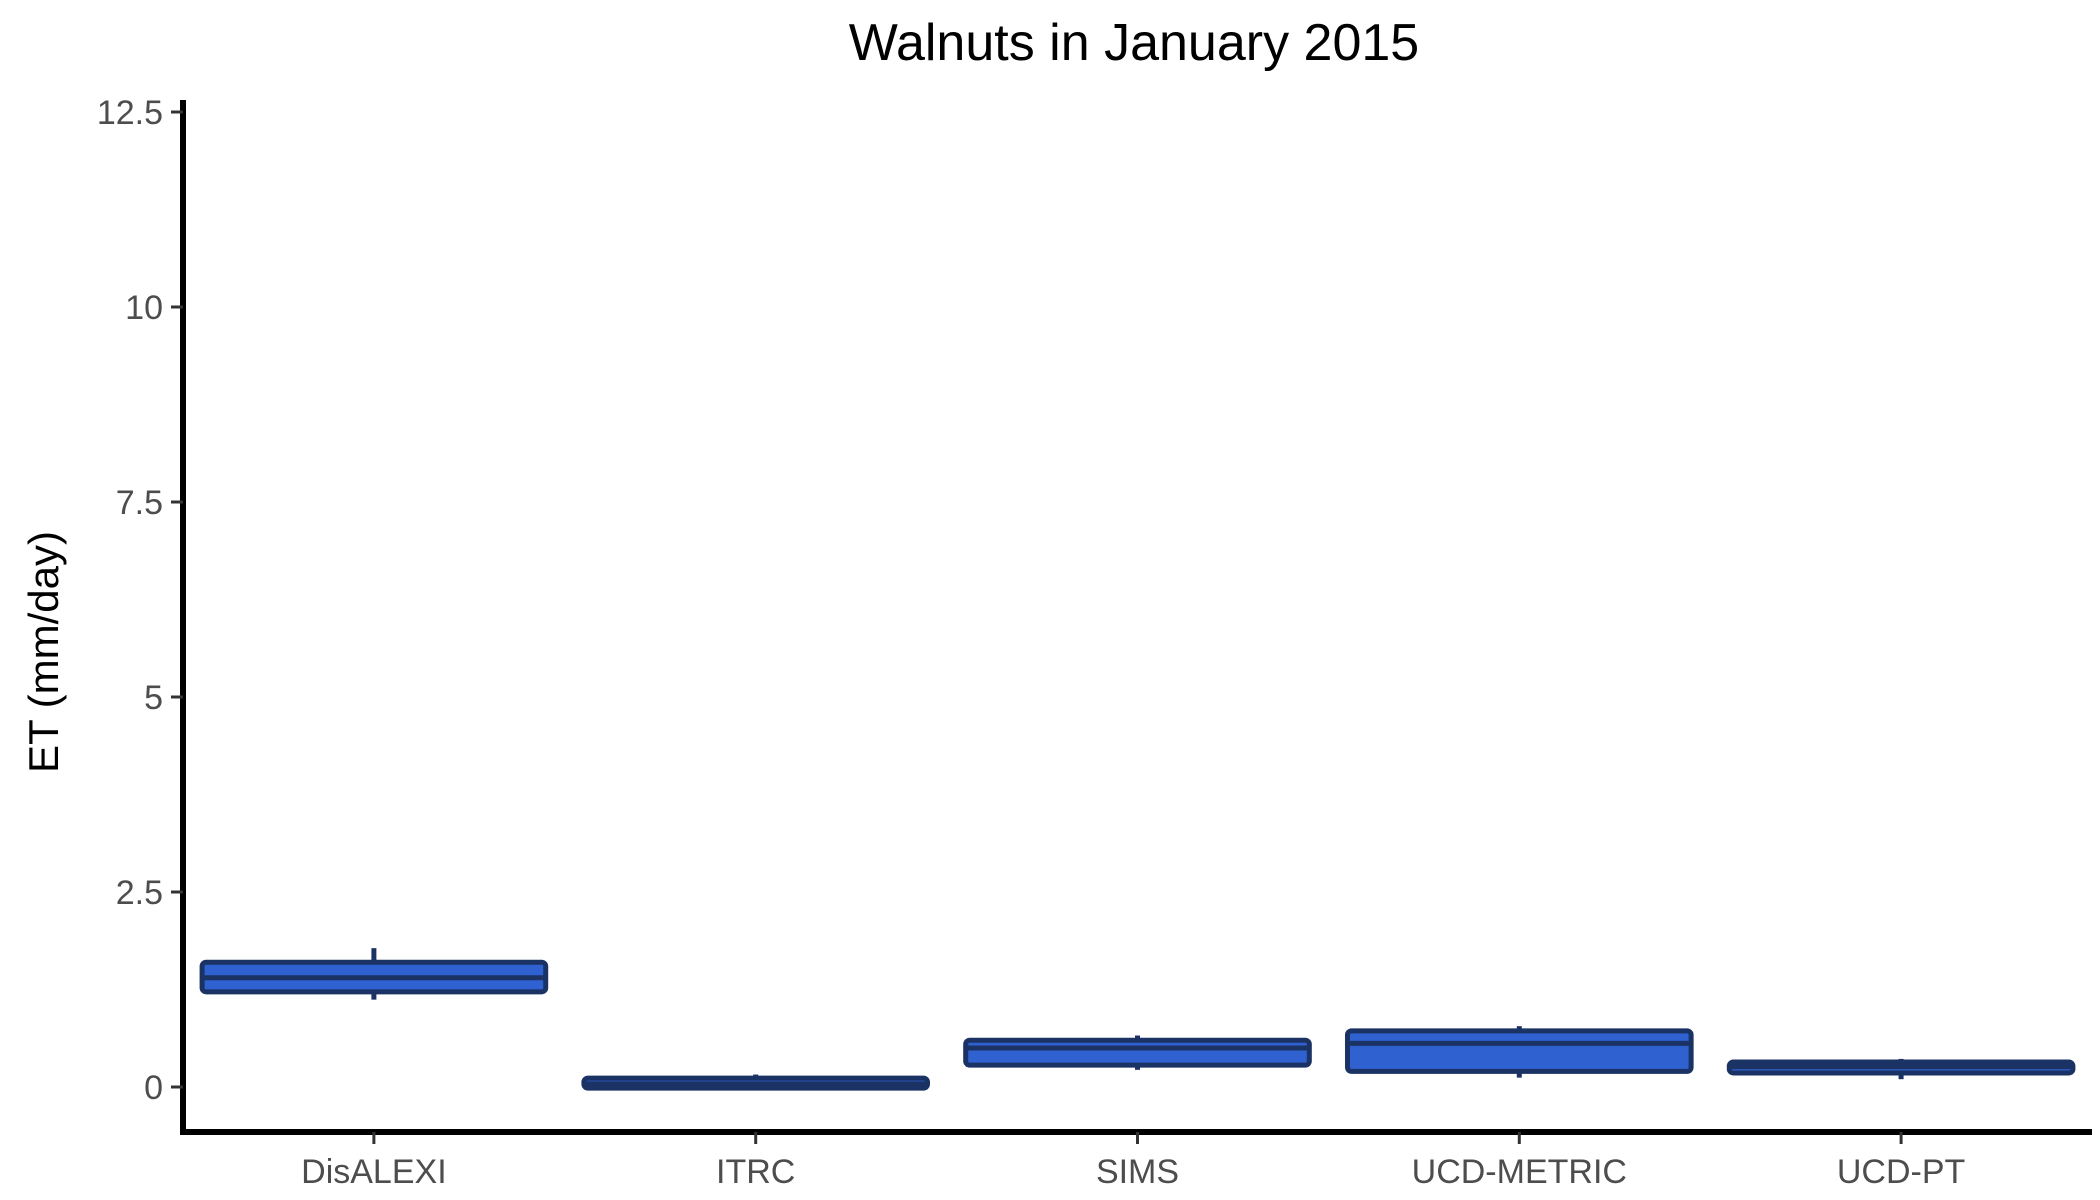 Image resolution: width=2100 pixels, height=1200 pixels. I want to click on y-tick-label: 10, so click(144, 308).